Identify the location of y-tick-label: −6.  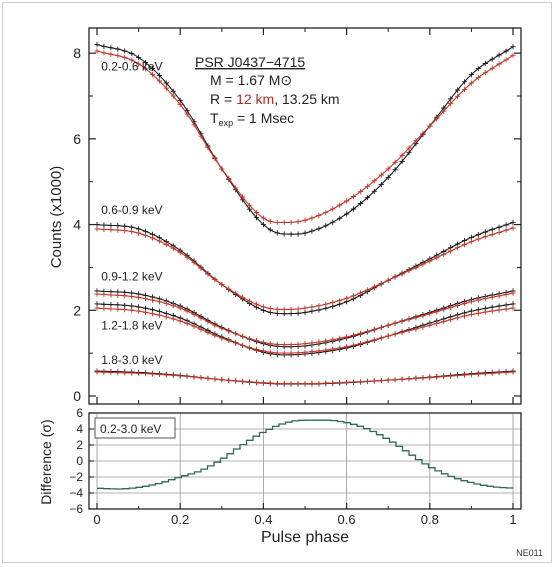
(76, 509).